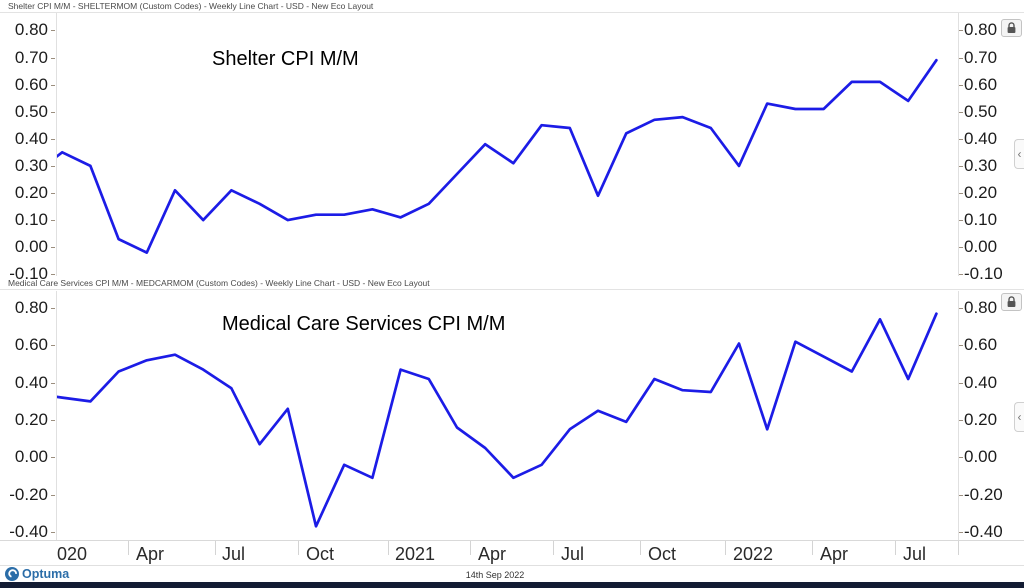 The height and width of the screenshot is (588, 1024). What do you see at coordinates (495, 575) in the screenshot?
I see `chart-date: 14th Sep 2022` at bounding box center [495, 575].